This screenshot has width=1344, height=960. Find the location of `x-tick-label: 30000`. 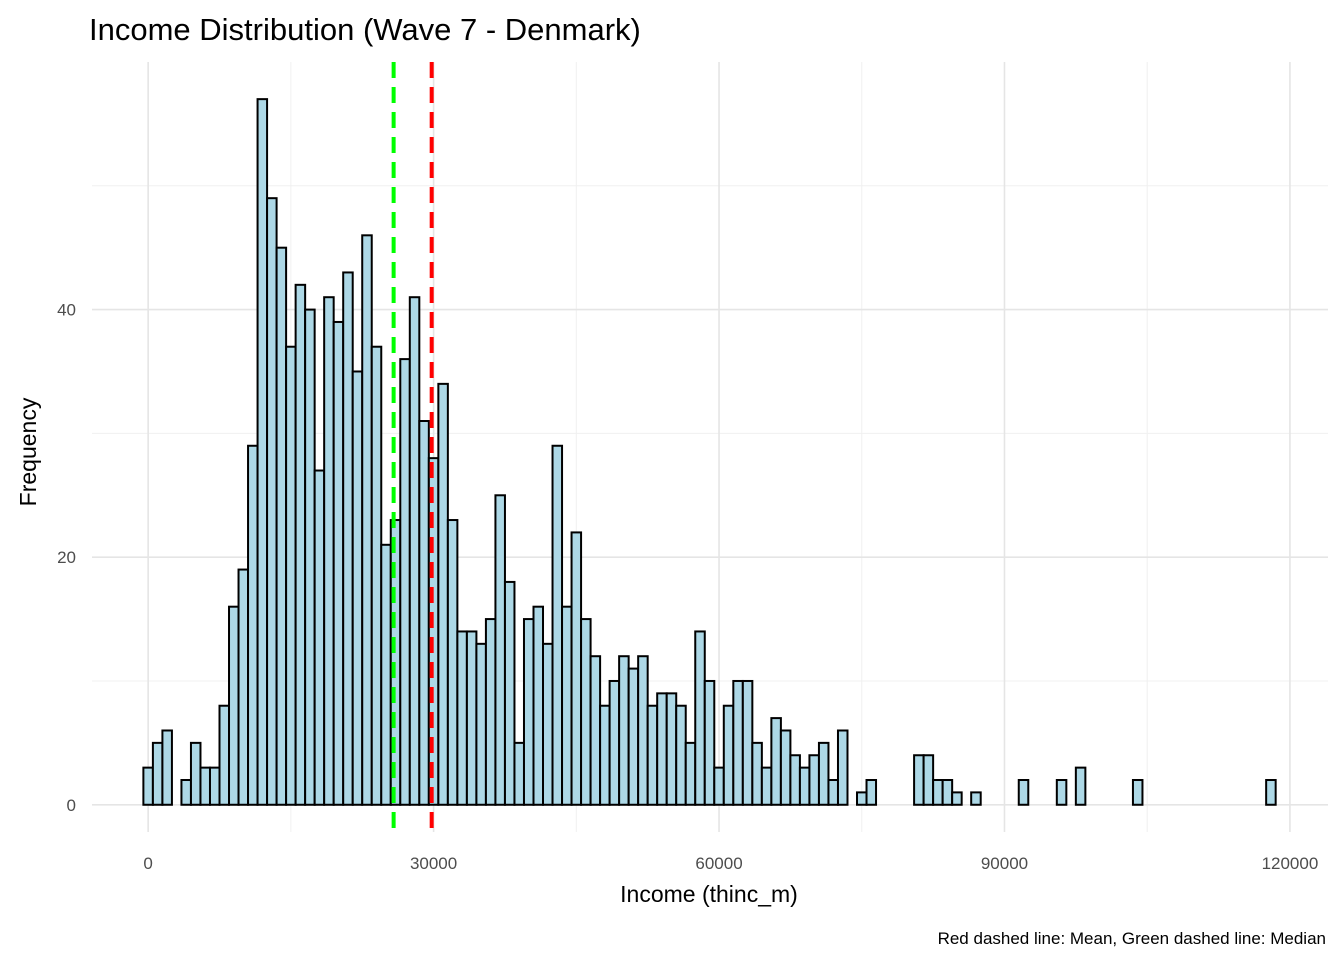

x-tick-label: 30000 is located at coordinates (433, 863).